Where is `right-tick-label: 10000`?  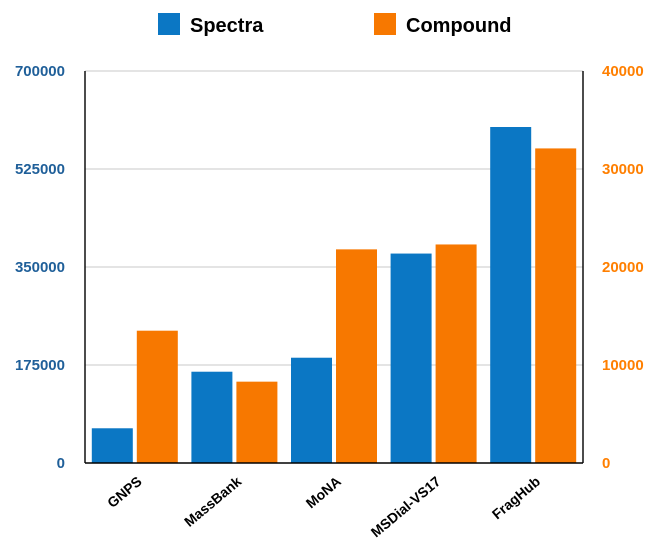
right-tick-label: 10000 is located at coordinates (623, 365).